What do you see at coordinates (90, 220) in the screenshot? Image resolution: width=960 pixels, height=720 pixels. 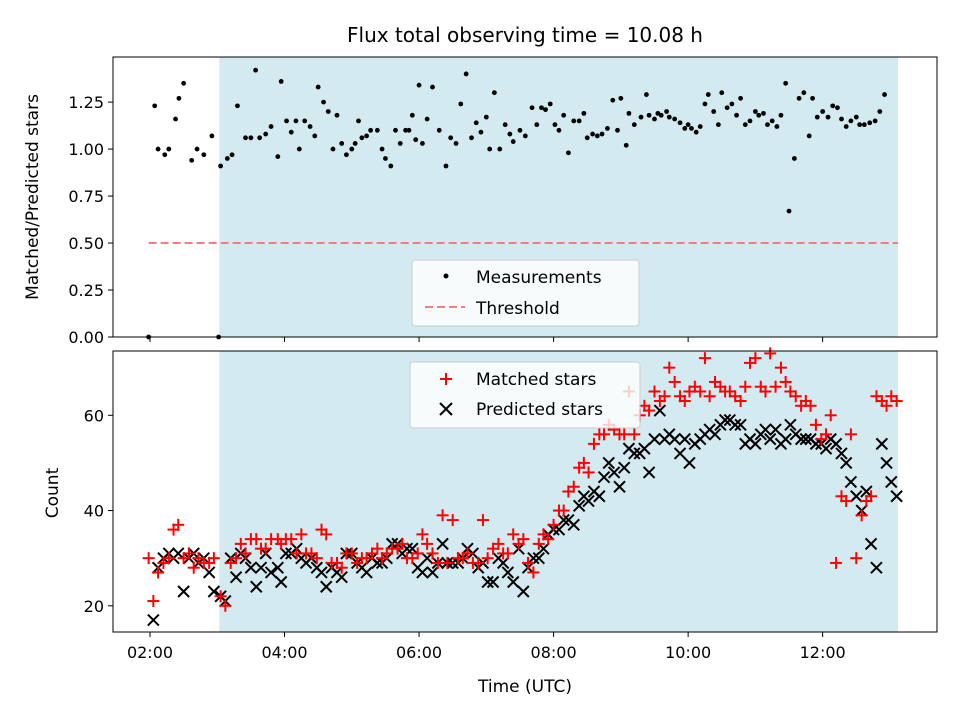 I see `ratio-y-ticks: 0.00 0.25 0.50 0.75 1.00 1.25` at bounding box center [90, 220].